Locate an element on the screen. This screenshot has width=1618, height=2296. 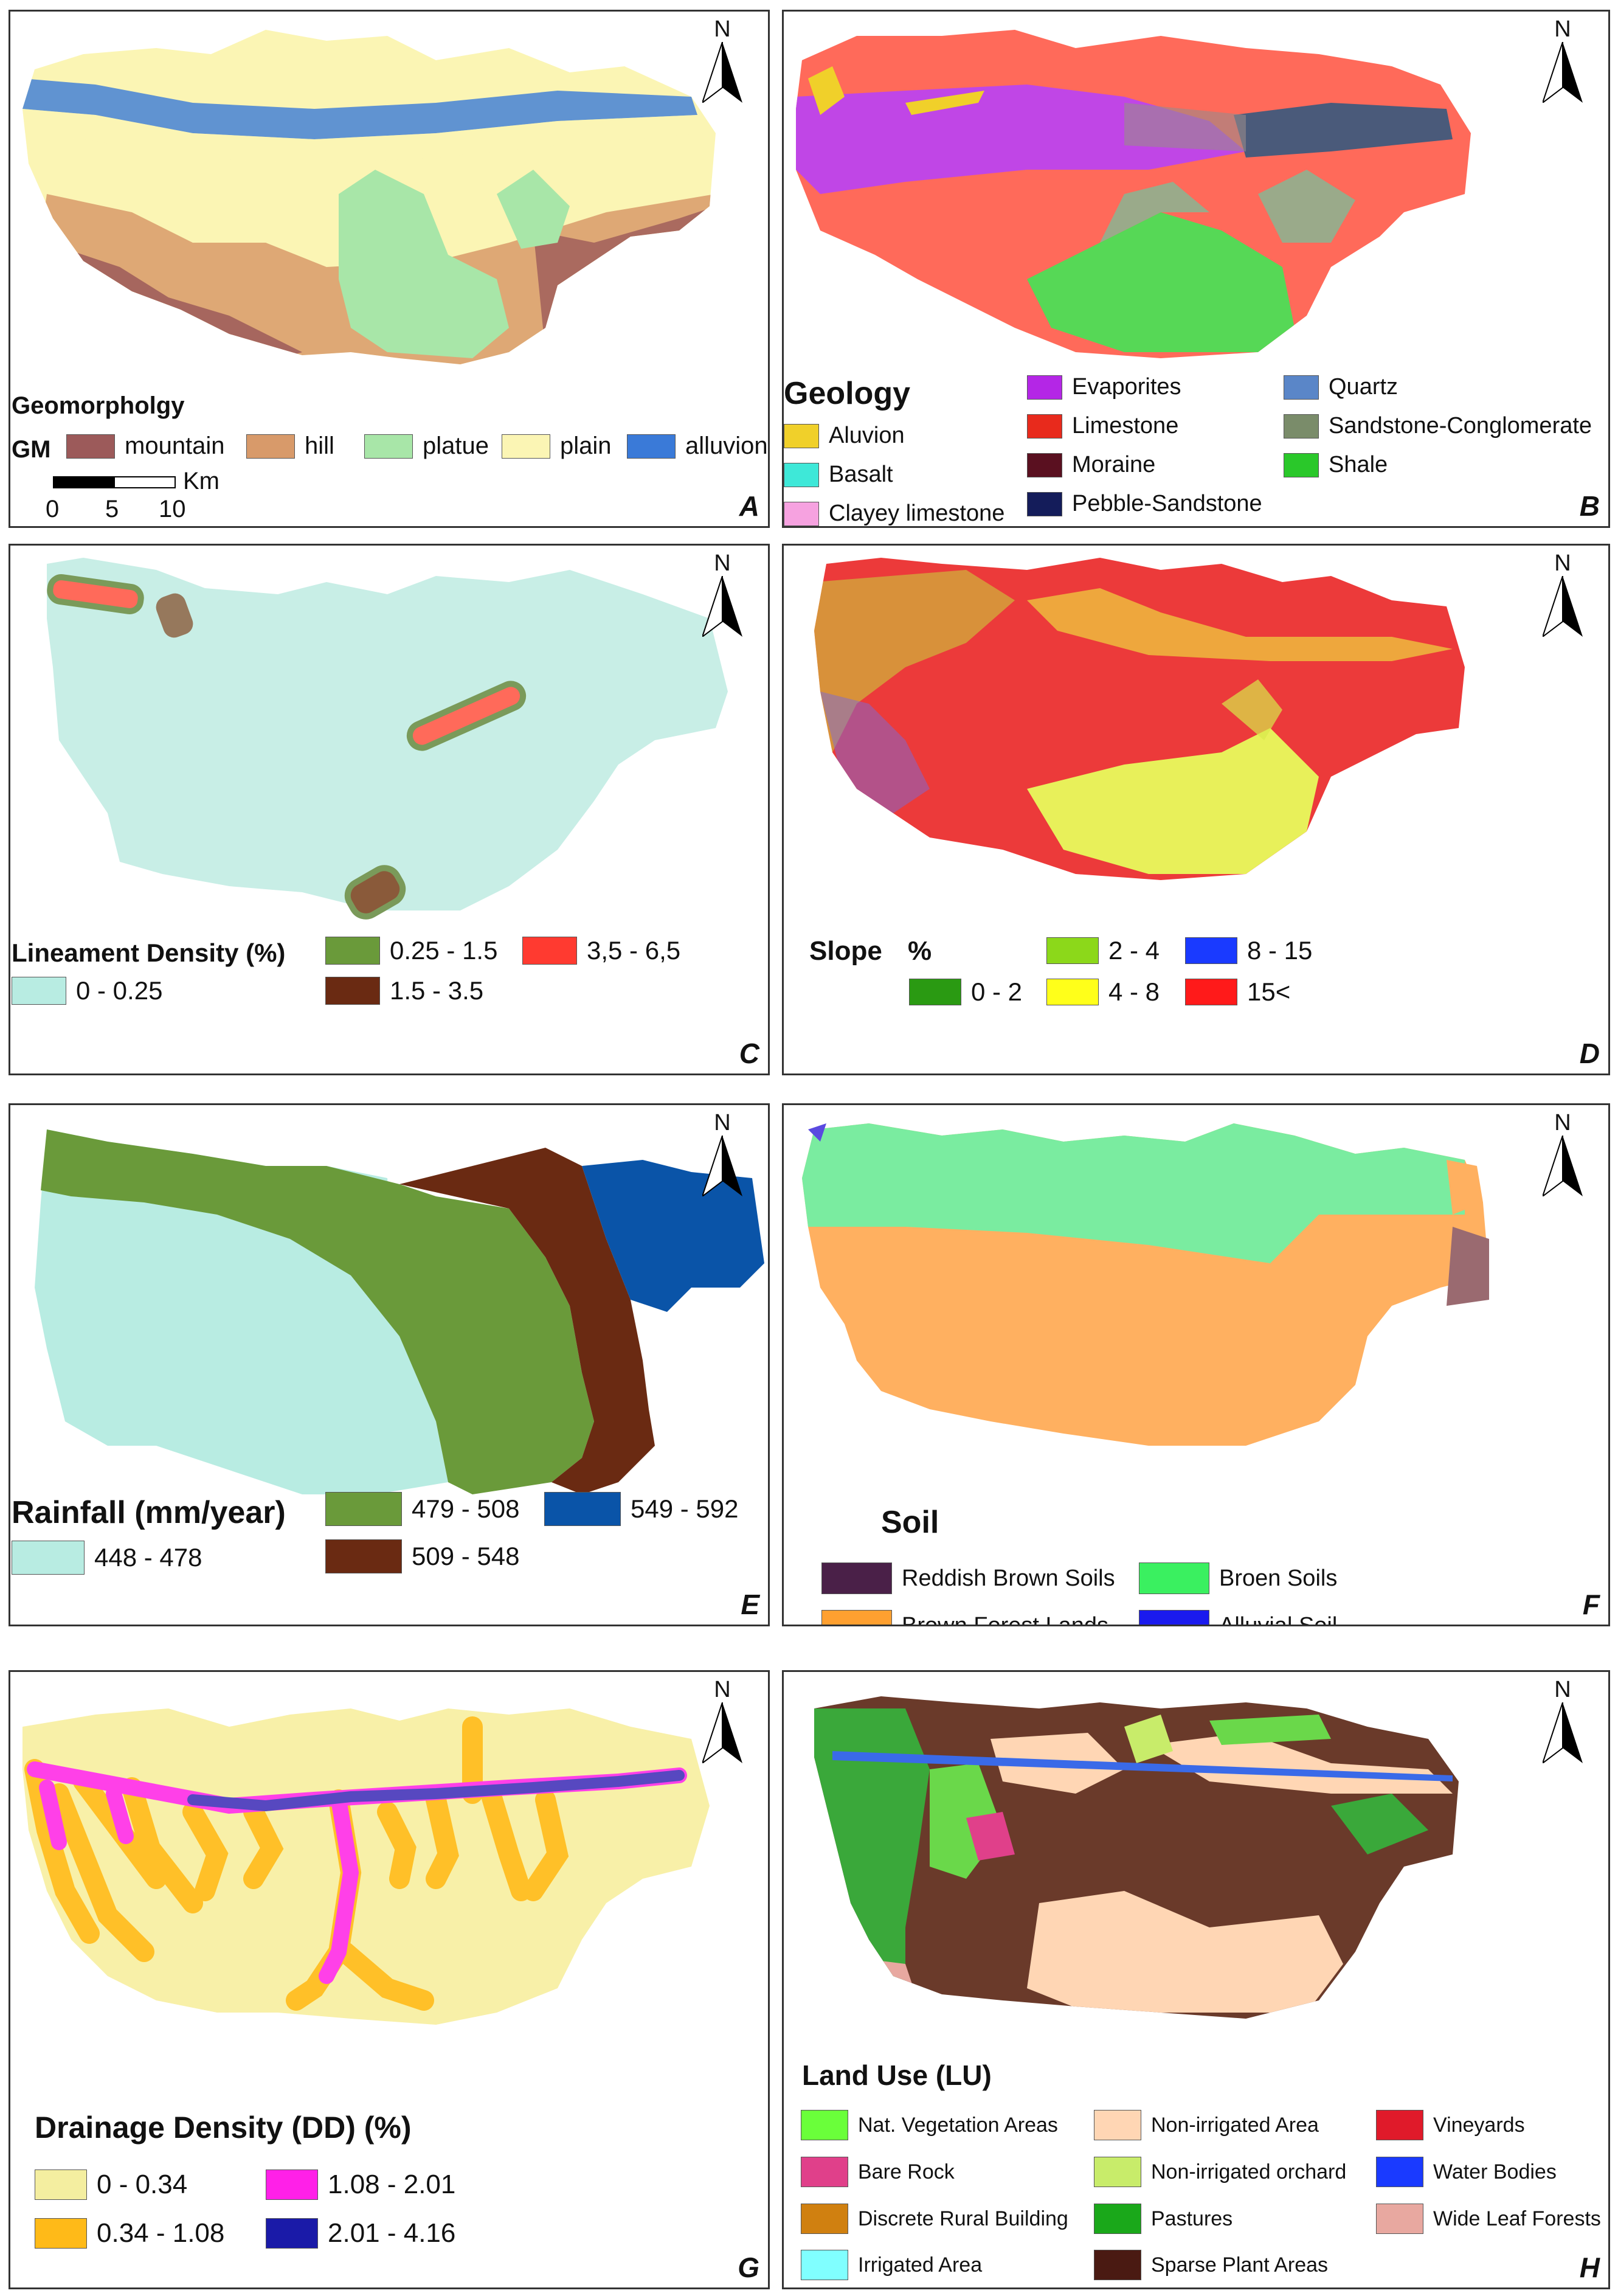
legend-item: 479 - 508 is located at coordinates (422, 1509).